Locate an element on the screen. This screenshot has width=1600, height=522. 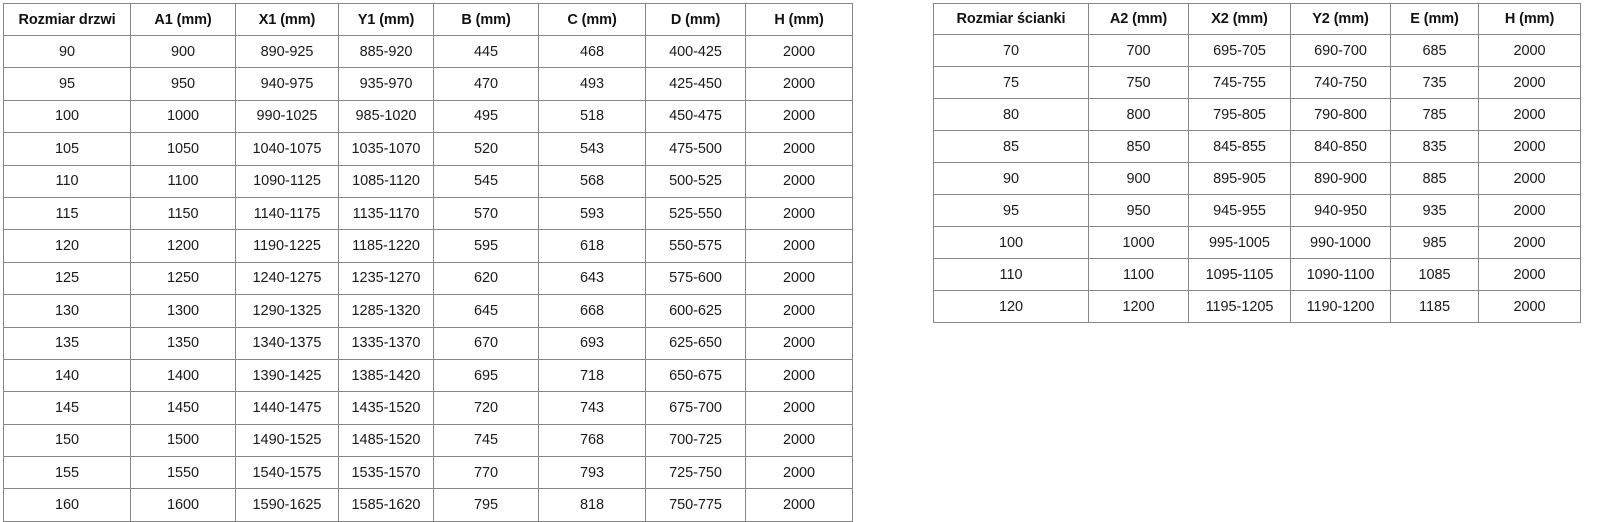
table-cell: 425-450 is located at coordinates (695, 84).